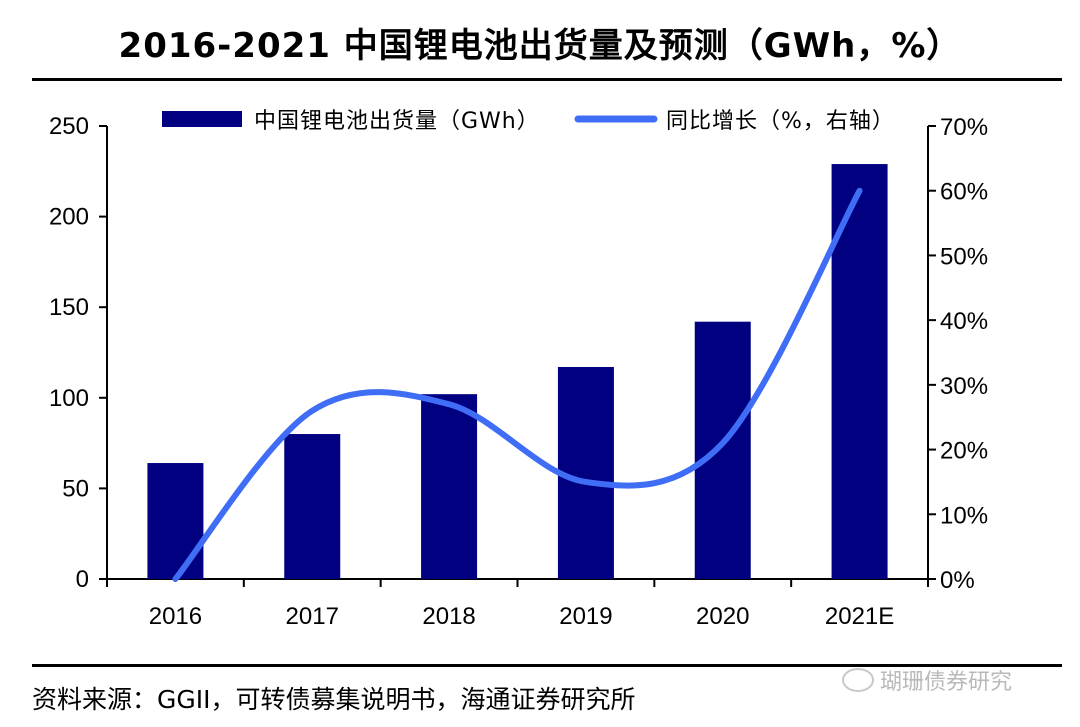 This screenshot has height=727, width=1080. I want to click on x-tick-label: 2016, so click(175, 616).